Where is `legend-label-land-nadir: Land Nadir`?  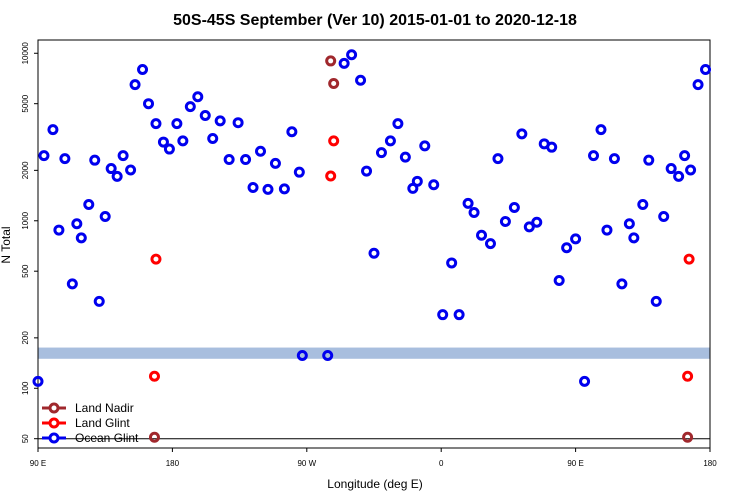
legend-label-land-nadir: Land Nadir is located at coordinates (104, 408).